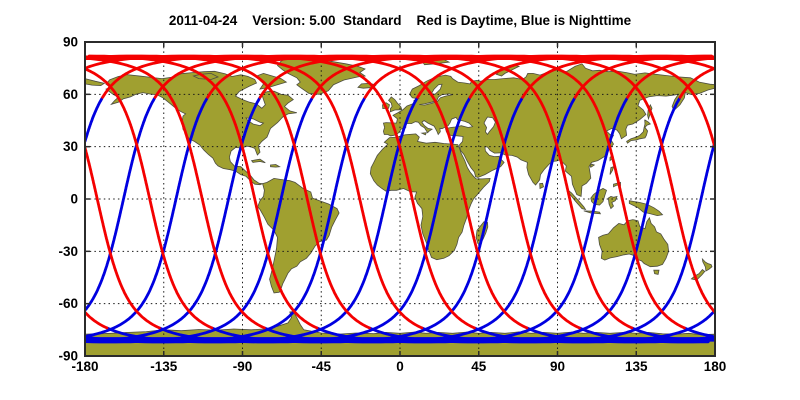 This screenshot has width=800, height=400. What do you see at coordinates (423, 134) in the screenshot?
I see `land-sicily` at bounding box center [423, 134].